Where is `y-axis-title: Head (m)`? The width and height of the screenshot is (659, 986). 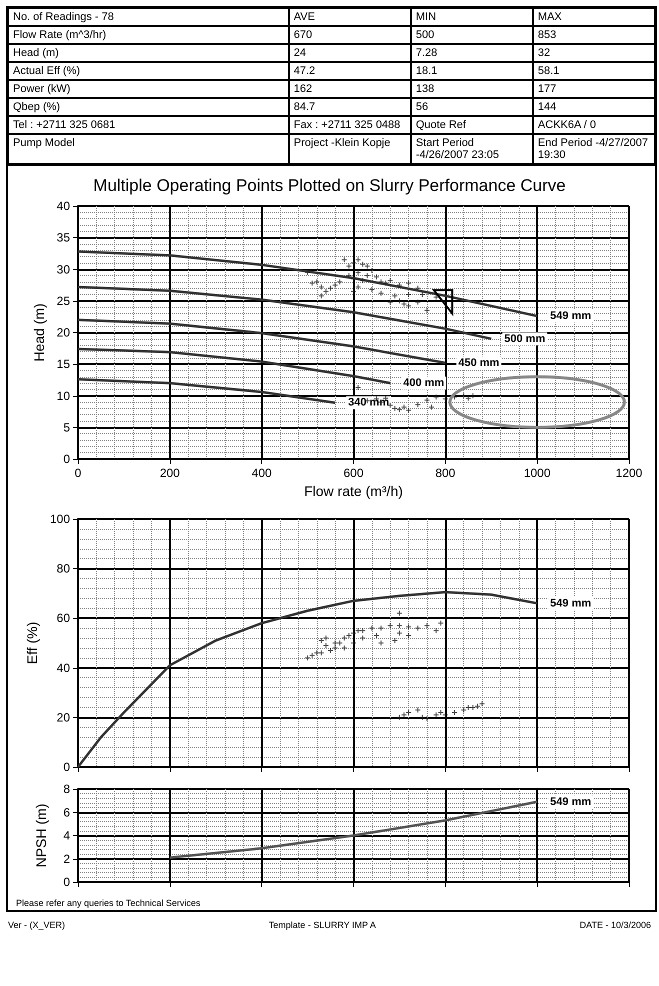
y-axis-title: Head (m) is located at coordinates (38, 332).